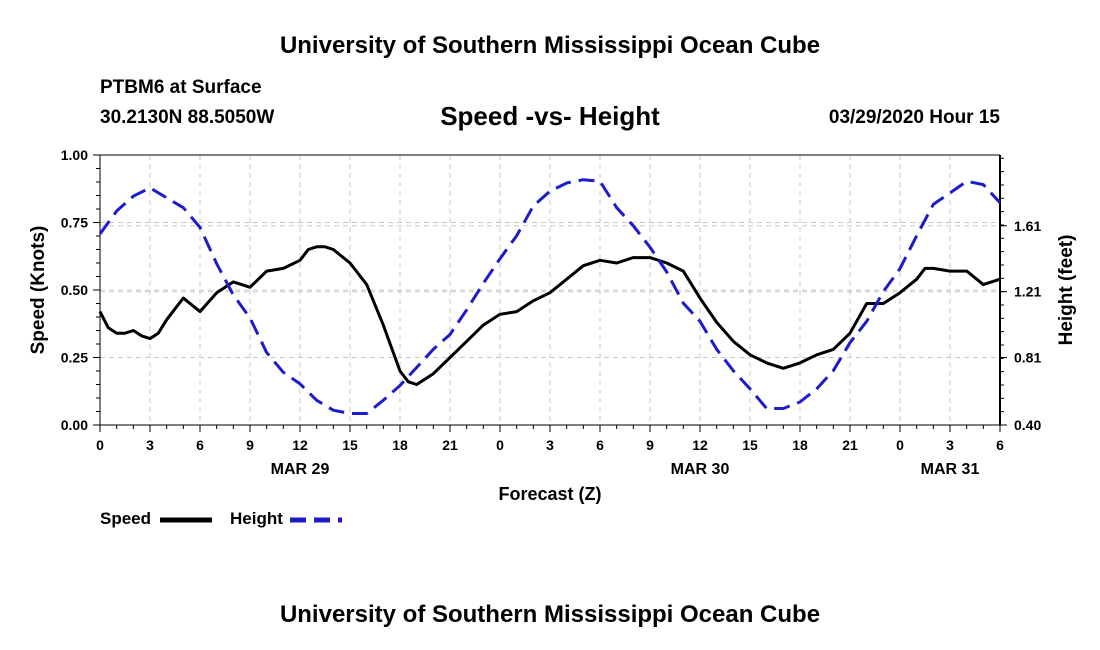 Image resolution: width=1100 pixels, height=650 pixels. What do you see at coordinates (700, 469) in the screenshot?
I see `date-label: MAR 30` at bounding box center [700, 469].